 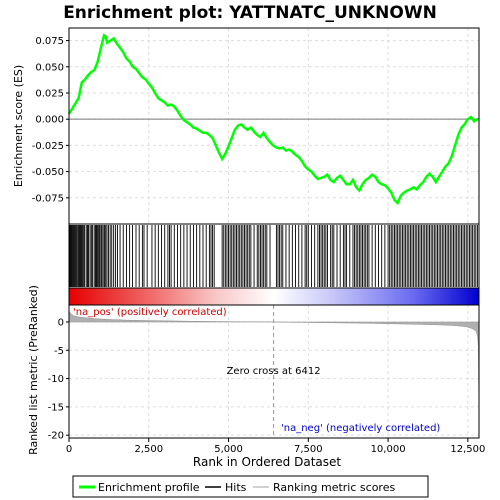 What do you see at coordinates (267, 462) in the screenshot?
I see `x-axis-label: Rank in Ordered Dataset` at bounding box center [267, 462].